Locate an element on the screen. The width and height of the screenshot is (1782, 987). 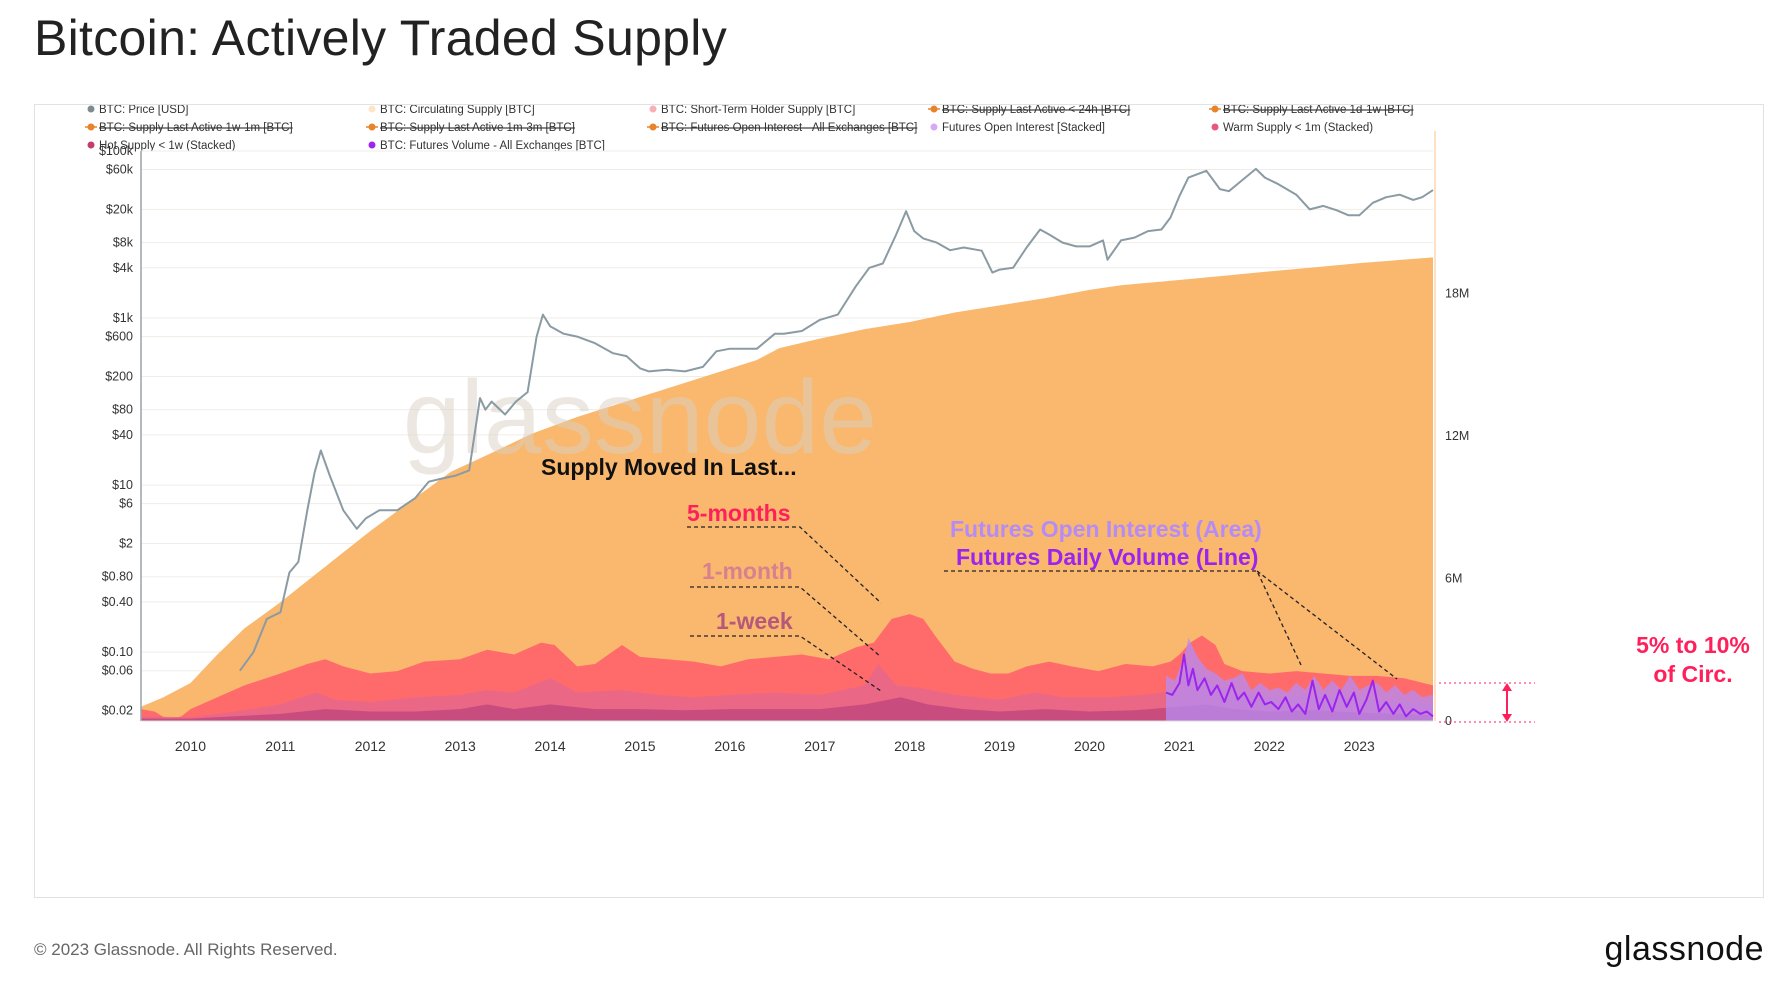
one-week-supply-area is located at coordinates (787, 709).